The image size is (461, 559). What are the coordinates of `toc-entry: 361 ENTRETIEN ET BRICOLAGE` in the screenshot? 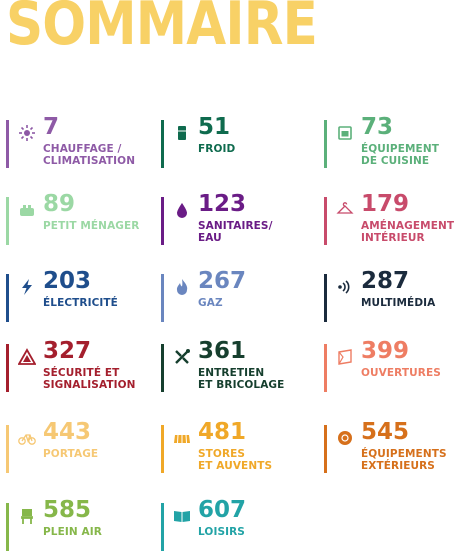 It's located at (228, 370).